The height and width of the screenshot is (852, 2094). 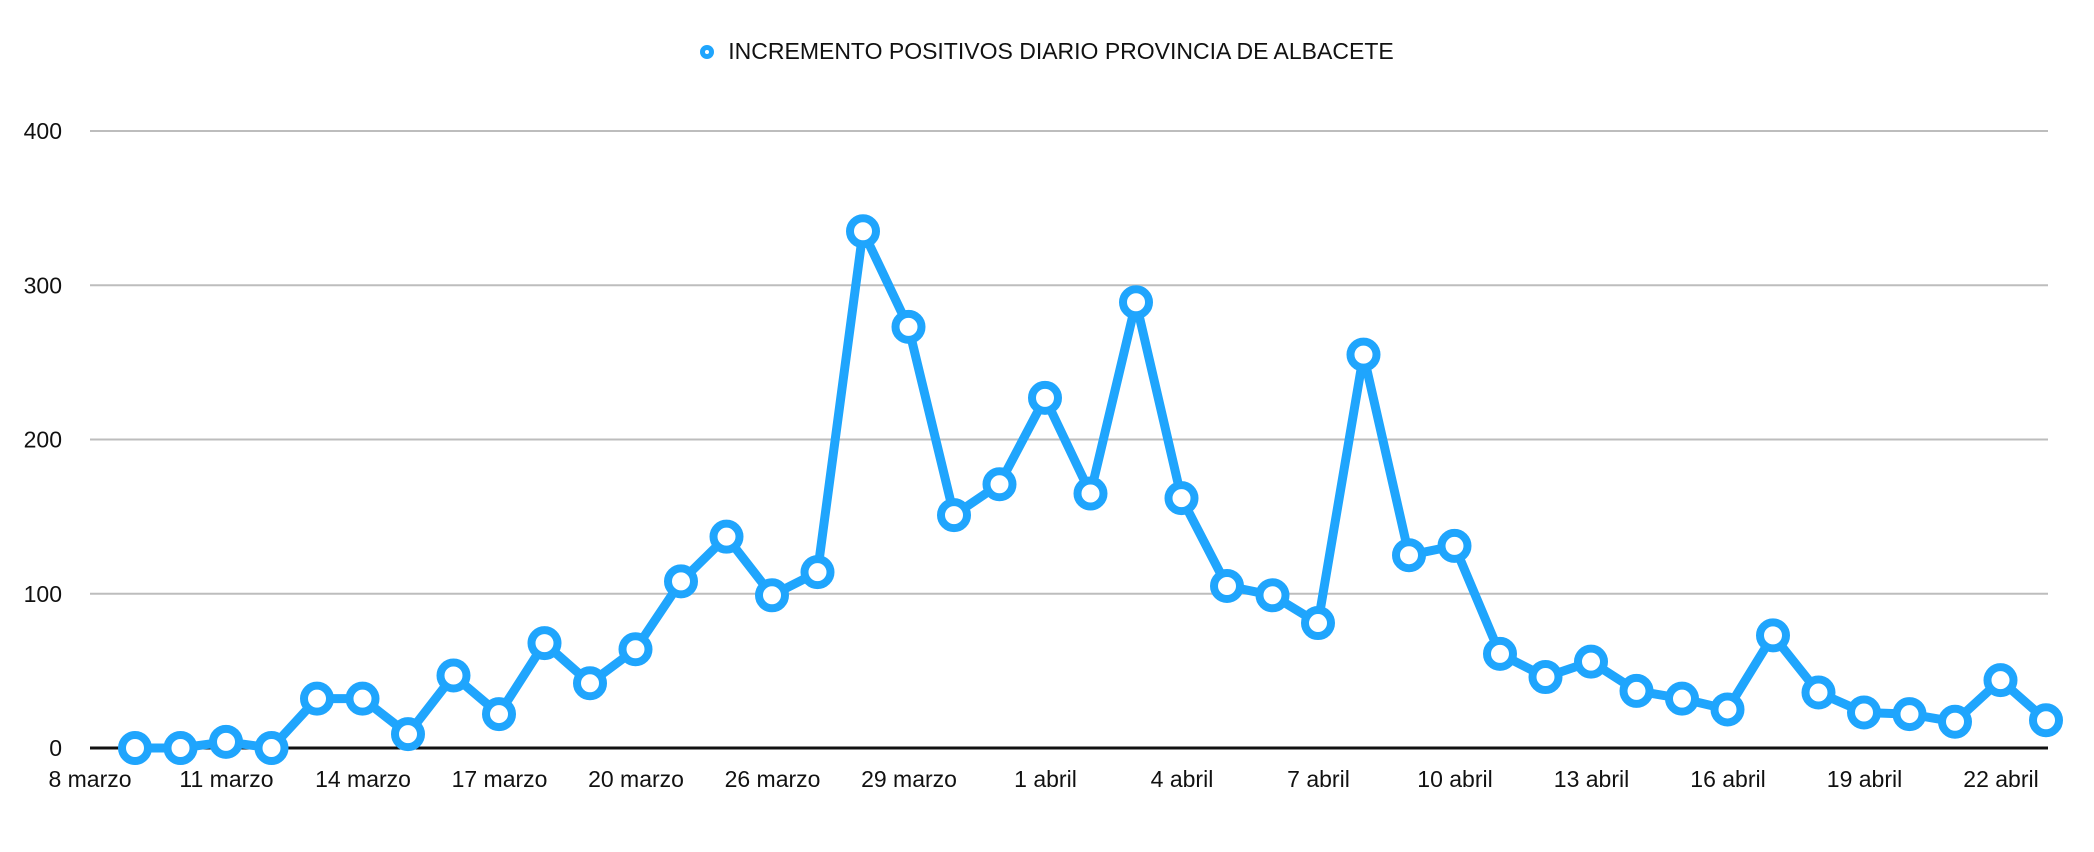 I want to click on x-tick-label: 29 marzo, so click(x=909, y=779).